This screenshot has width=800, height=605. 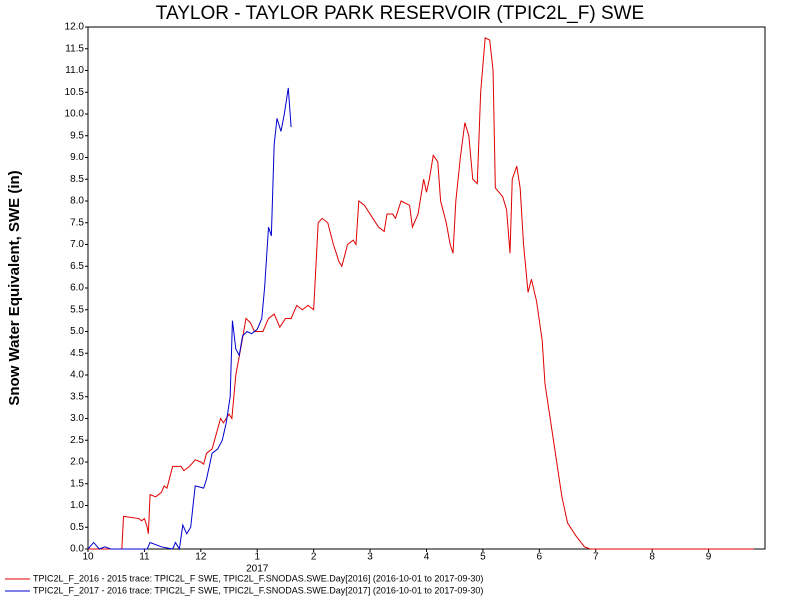 What do you see at coordinates (370, 557) in the screenshot?
I see `x-tick-label: 3` at bounding box center [370, 557].